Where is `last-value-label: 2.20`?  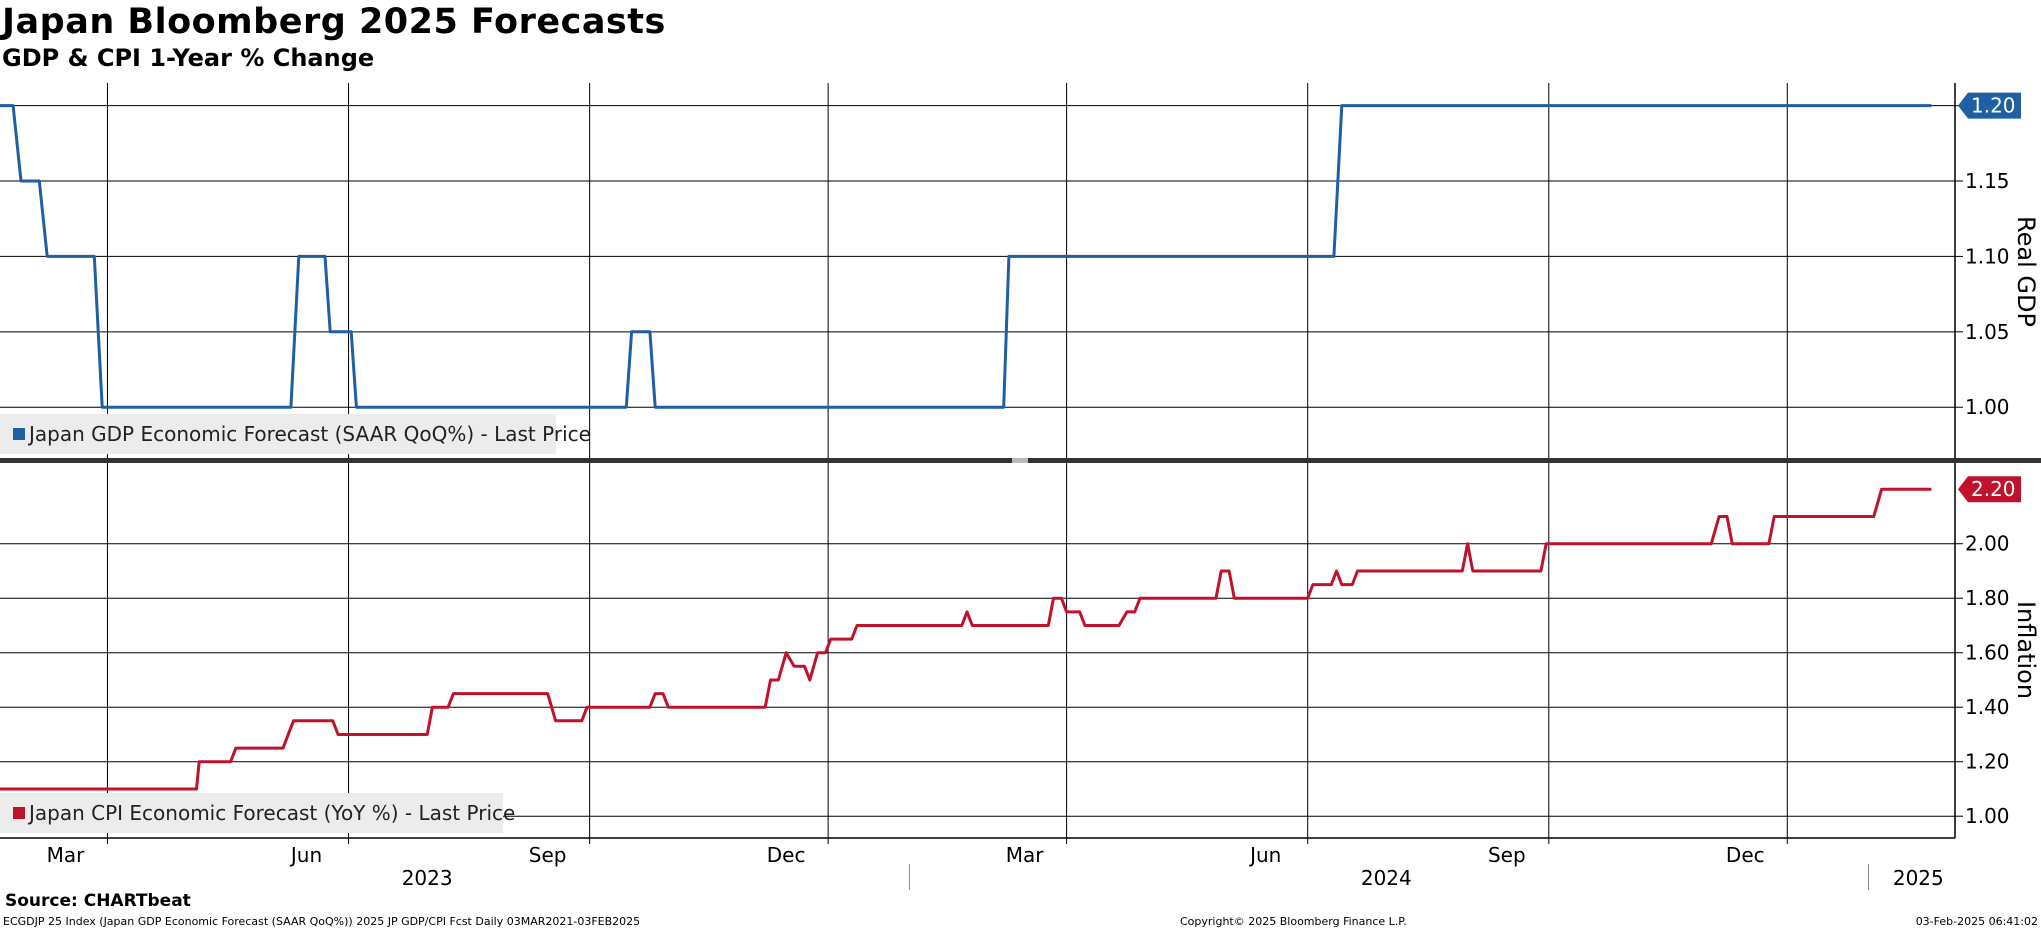 last-value-label: 2.20 is located at coordinates (1993, 489).